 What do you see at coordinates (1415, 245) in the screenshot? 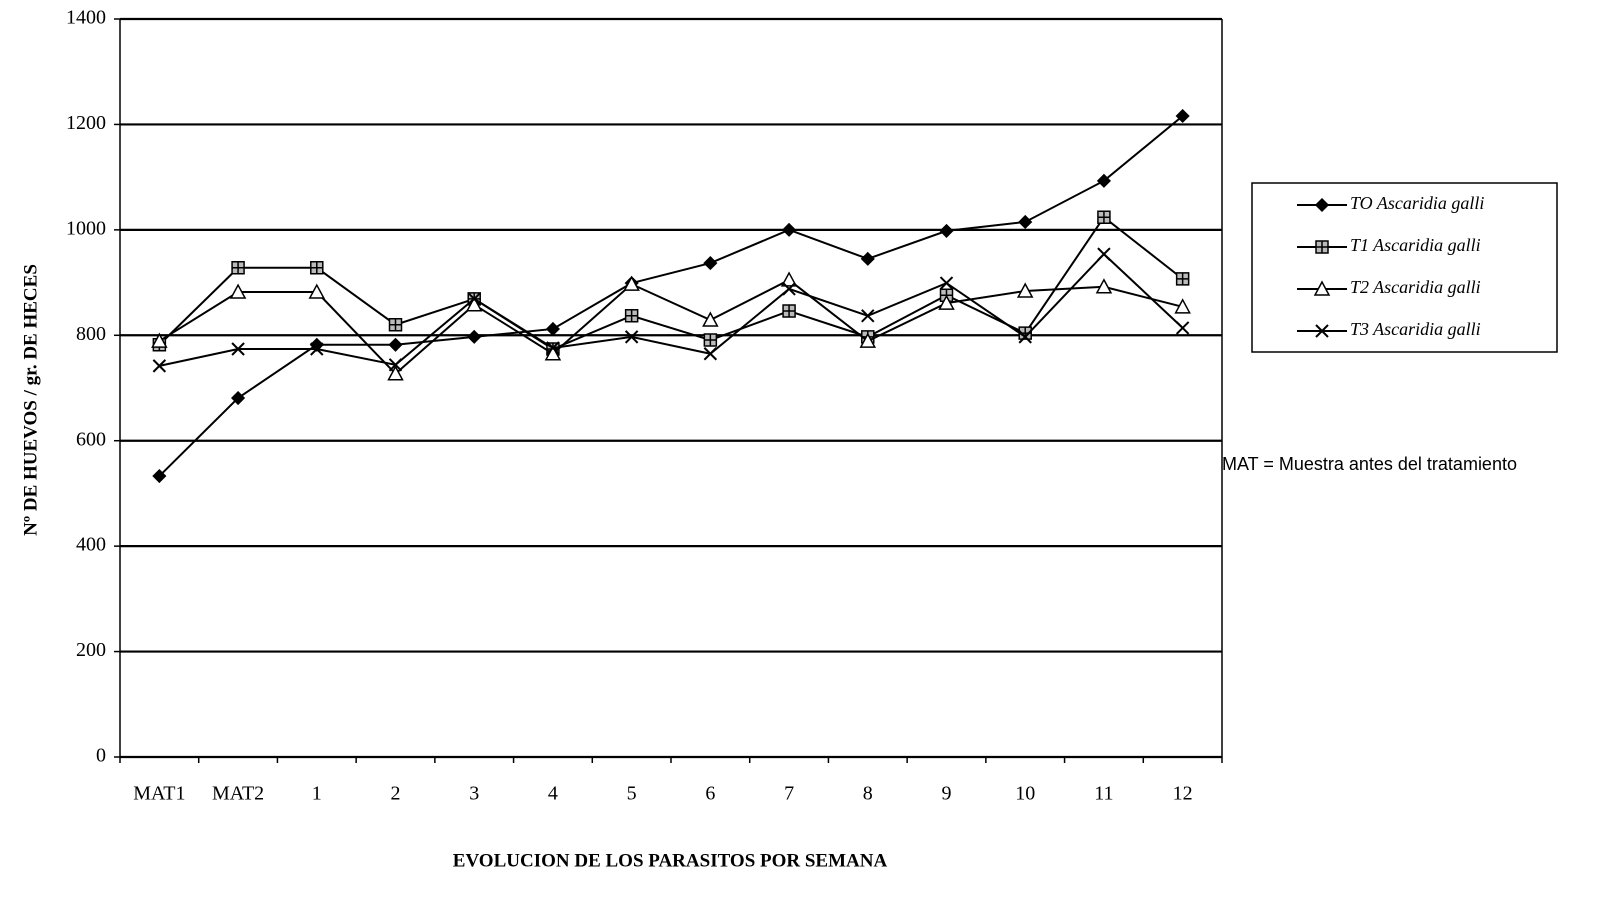
I see `legend-label: T1 Ascaridia galli` at bounding box center [1415, 245].